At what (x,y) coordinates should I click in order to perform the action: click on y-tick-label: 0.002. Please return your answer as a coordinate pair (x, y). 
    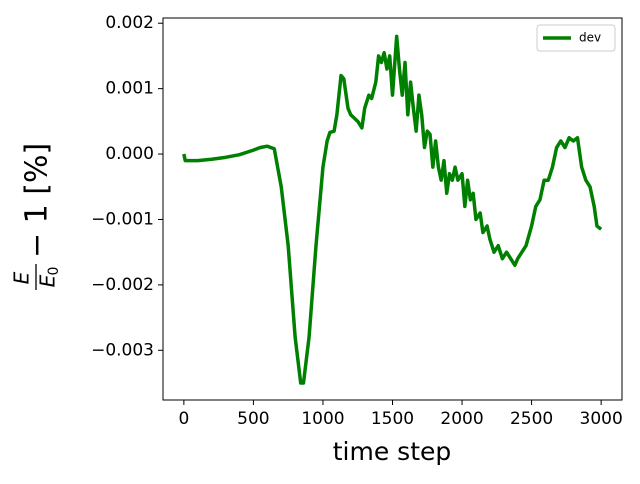
    Looking at the image, I should click on (129, 23).